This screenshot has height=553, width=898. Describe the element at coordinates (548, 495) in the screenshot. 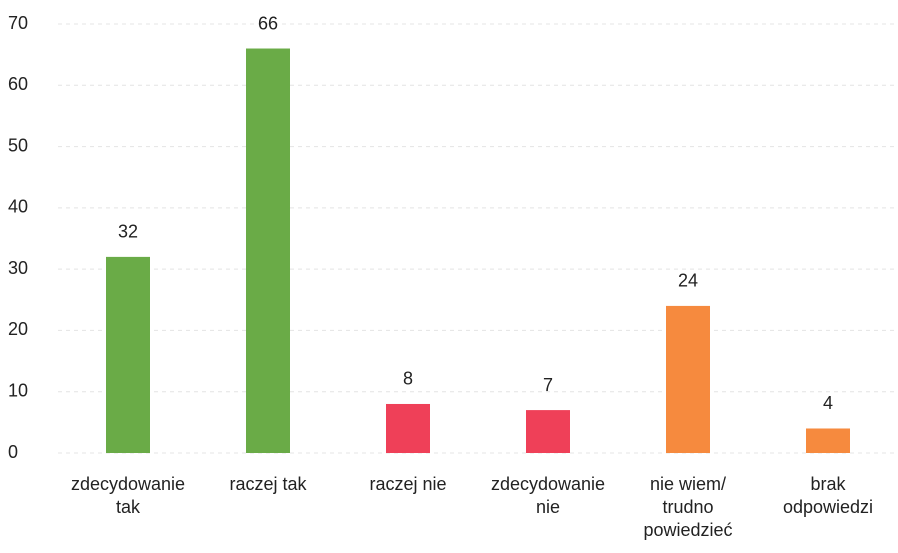

I see `x-tick-label: zdecydowanie nie` at that location.